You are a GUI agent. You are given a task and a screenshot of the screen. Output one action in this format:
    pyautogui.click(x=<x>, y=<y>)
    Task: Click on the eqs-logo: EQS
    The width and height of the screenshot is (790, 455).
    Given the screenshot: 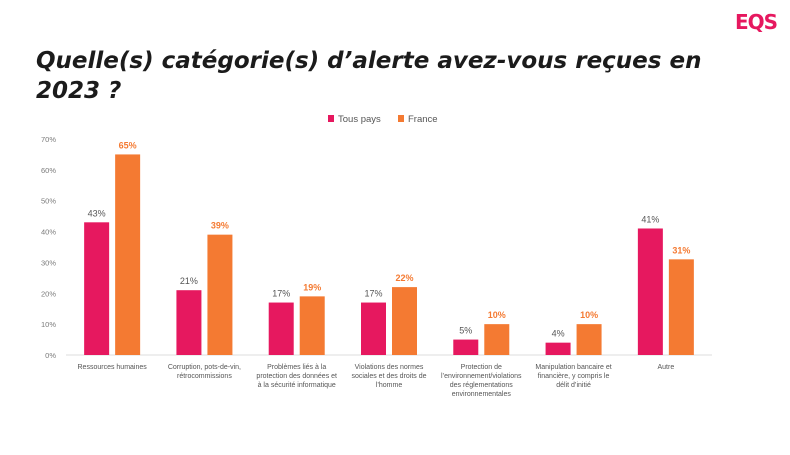 What is the action you would take?
    pyautogui.click(x=756, y=22)
    